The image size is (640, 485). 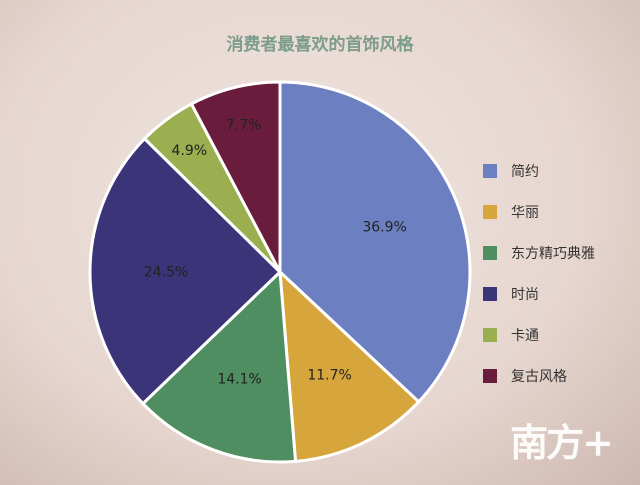 I want to click on slice-label-1: 11.7%, so click(x=329, y=376).